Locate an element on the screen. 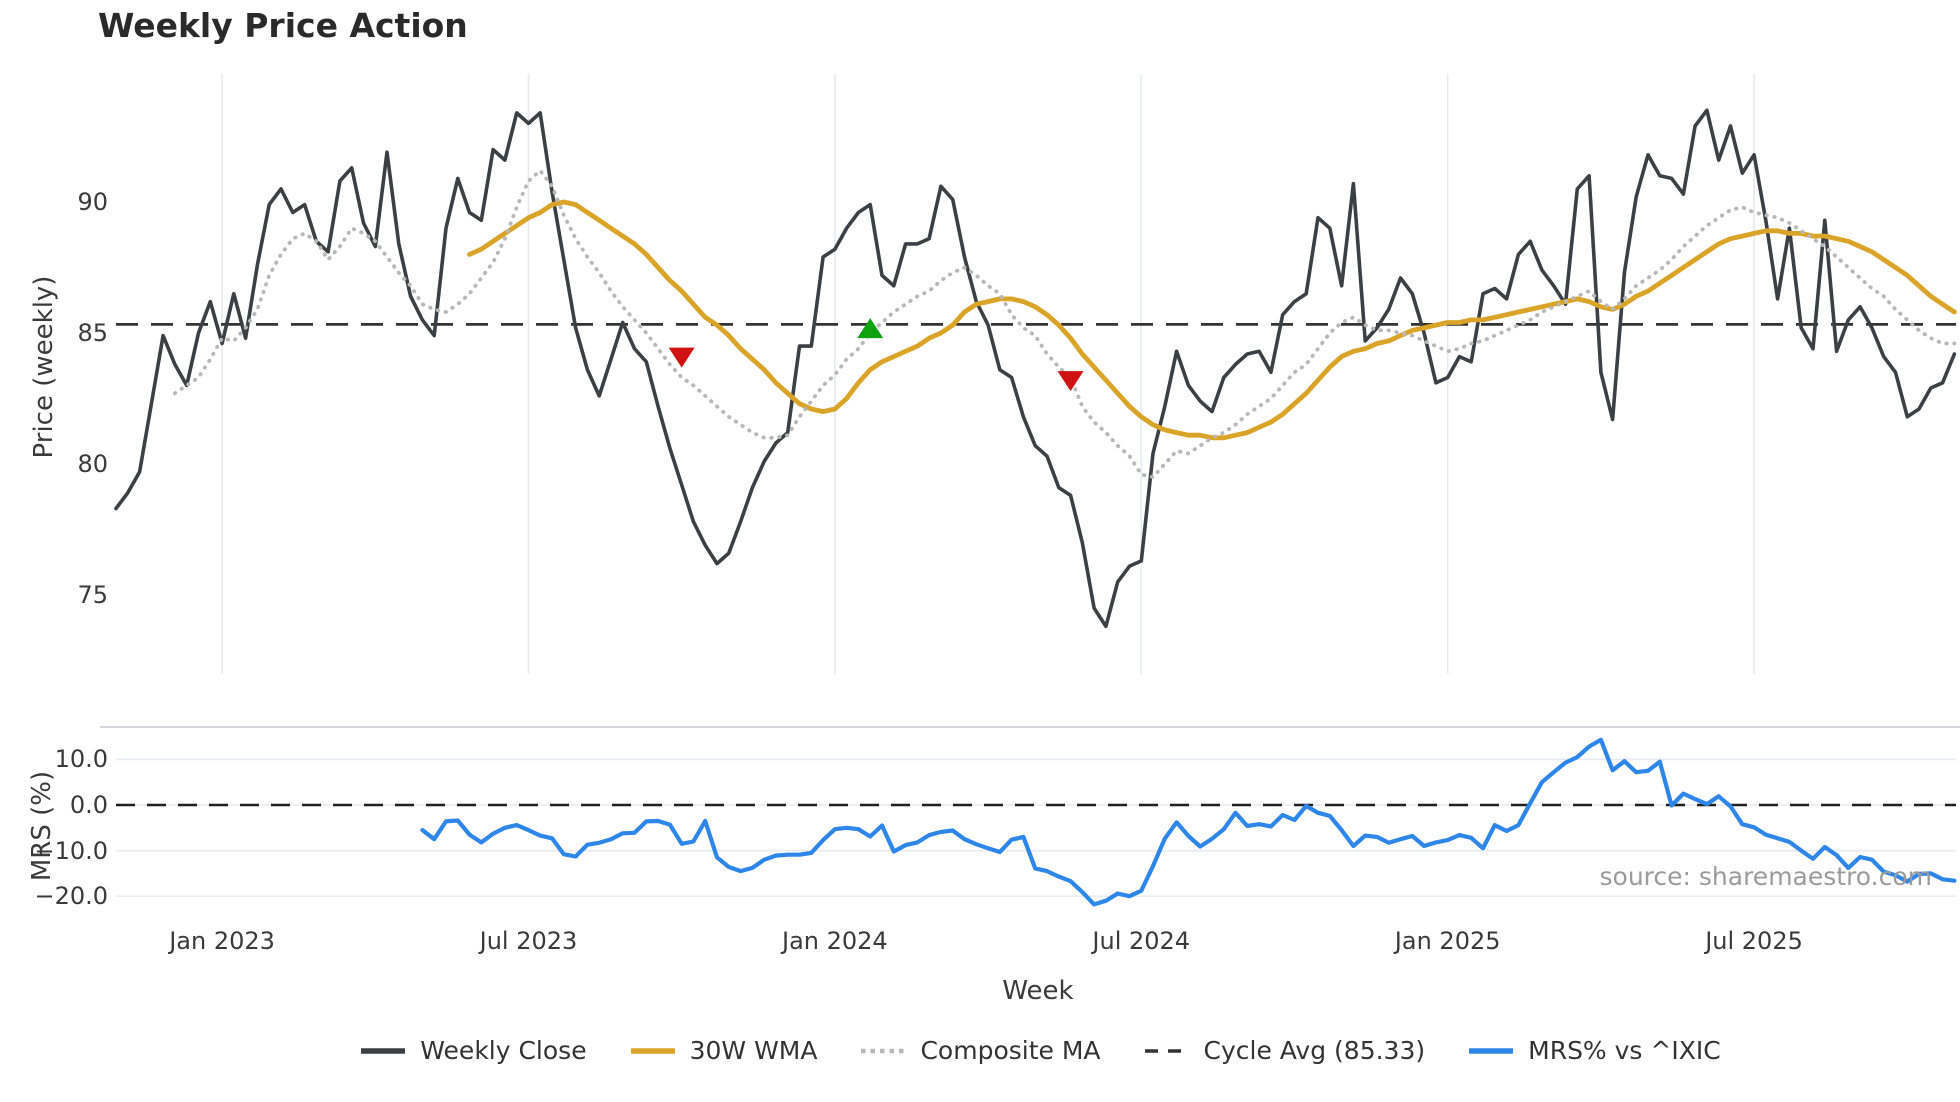 The width and height of the screenshot is (1960, 1102). x-tick-Jul 2024: Jul 2024 is located at coordinates (1141, 941).